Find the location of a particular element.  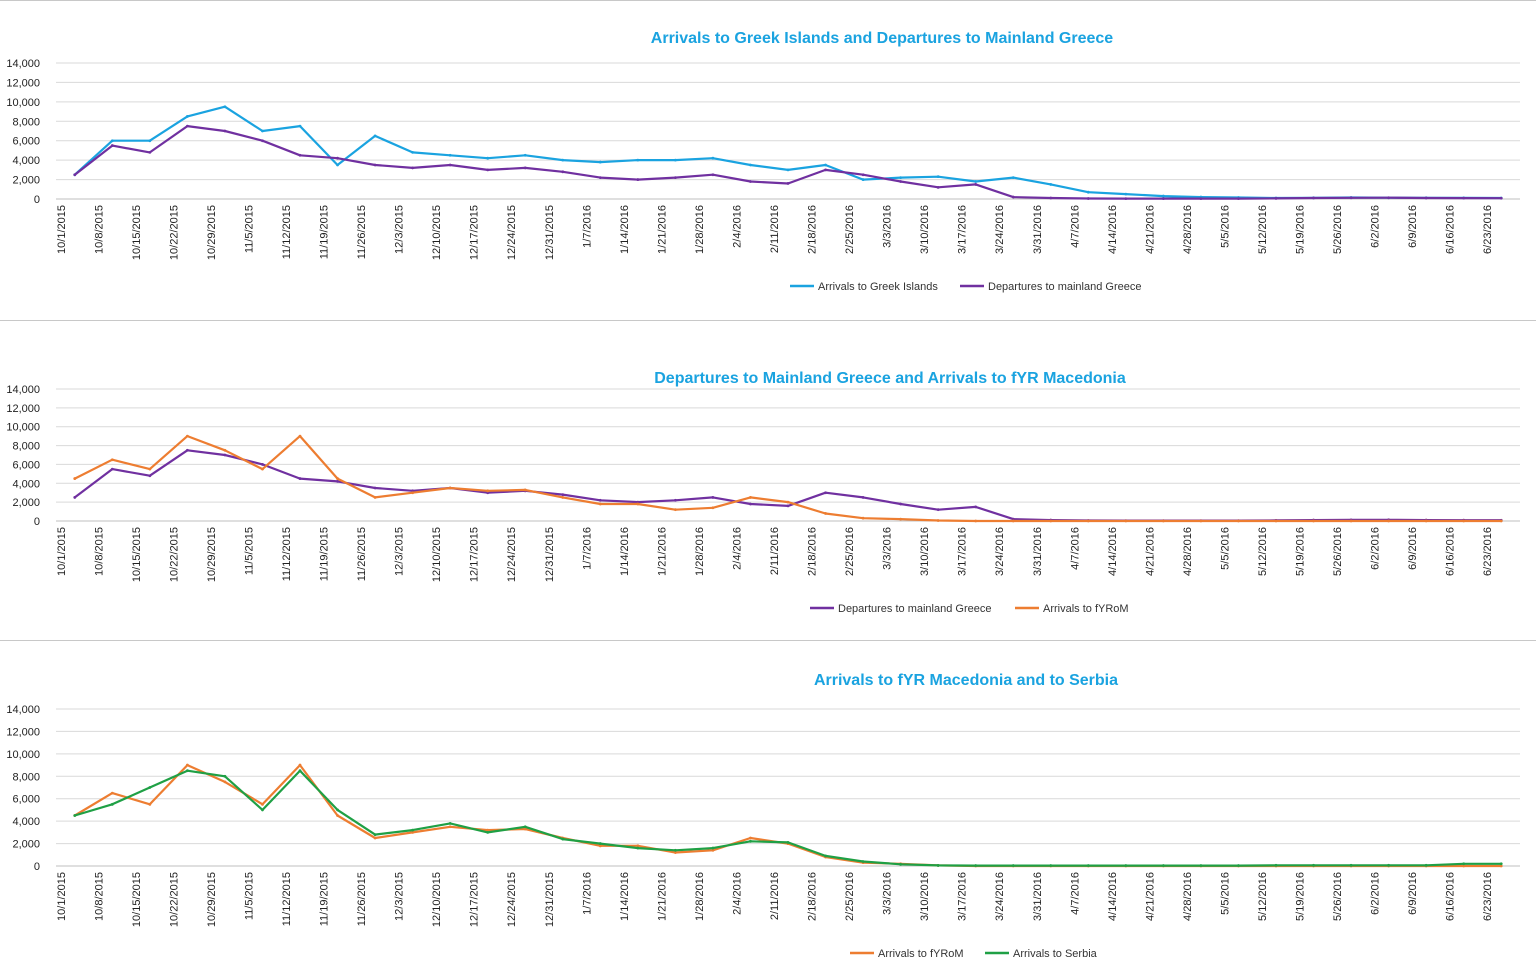

y-tick-label: 14,000 is located at coordinates (23, 64).